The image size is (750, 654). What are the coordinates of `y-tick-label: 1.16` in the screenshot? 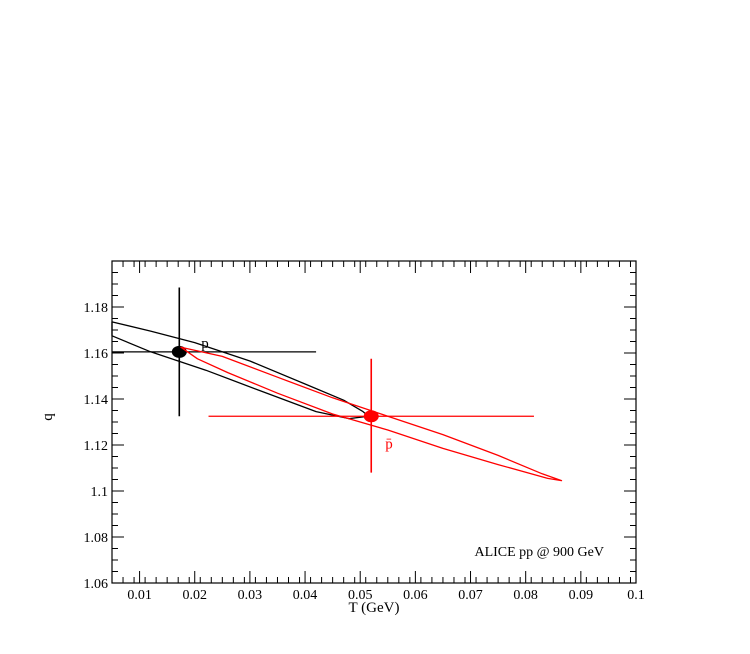 It's located at (96, 354).